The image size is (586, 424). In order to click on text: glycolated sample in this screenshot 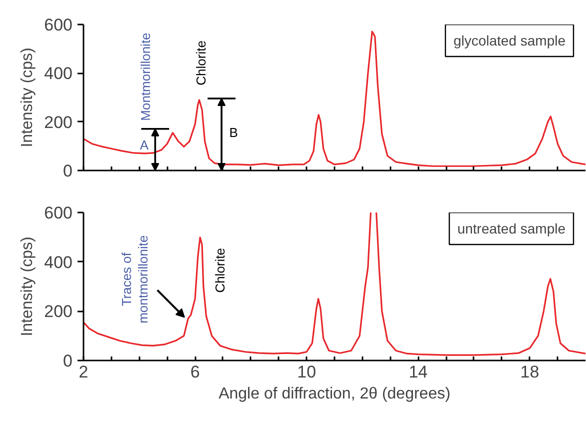, I will do `click(509, 40)`.